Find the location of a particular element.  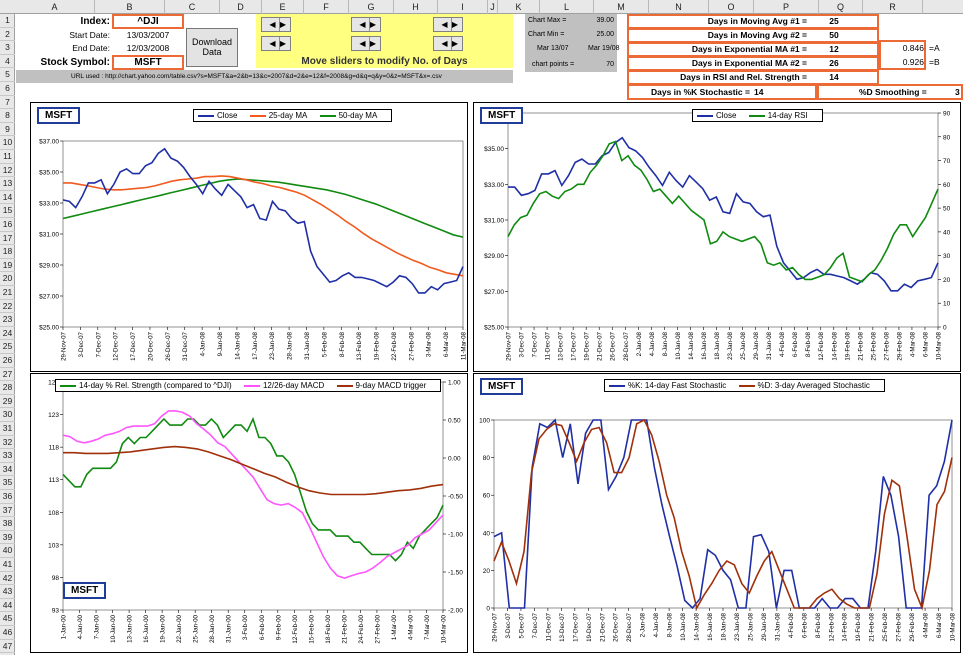

series-line-d is located at coordinates (723, 514).